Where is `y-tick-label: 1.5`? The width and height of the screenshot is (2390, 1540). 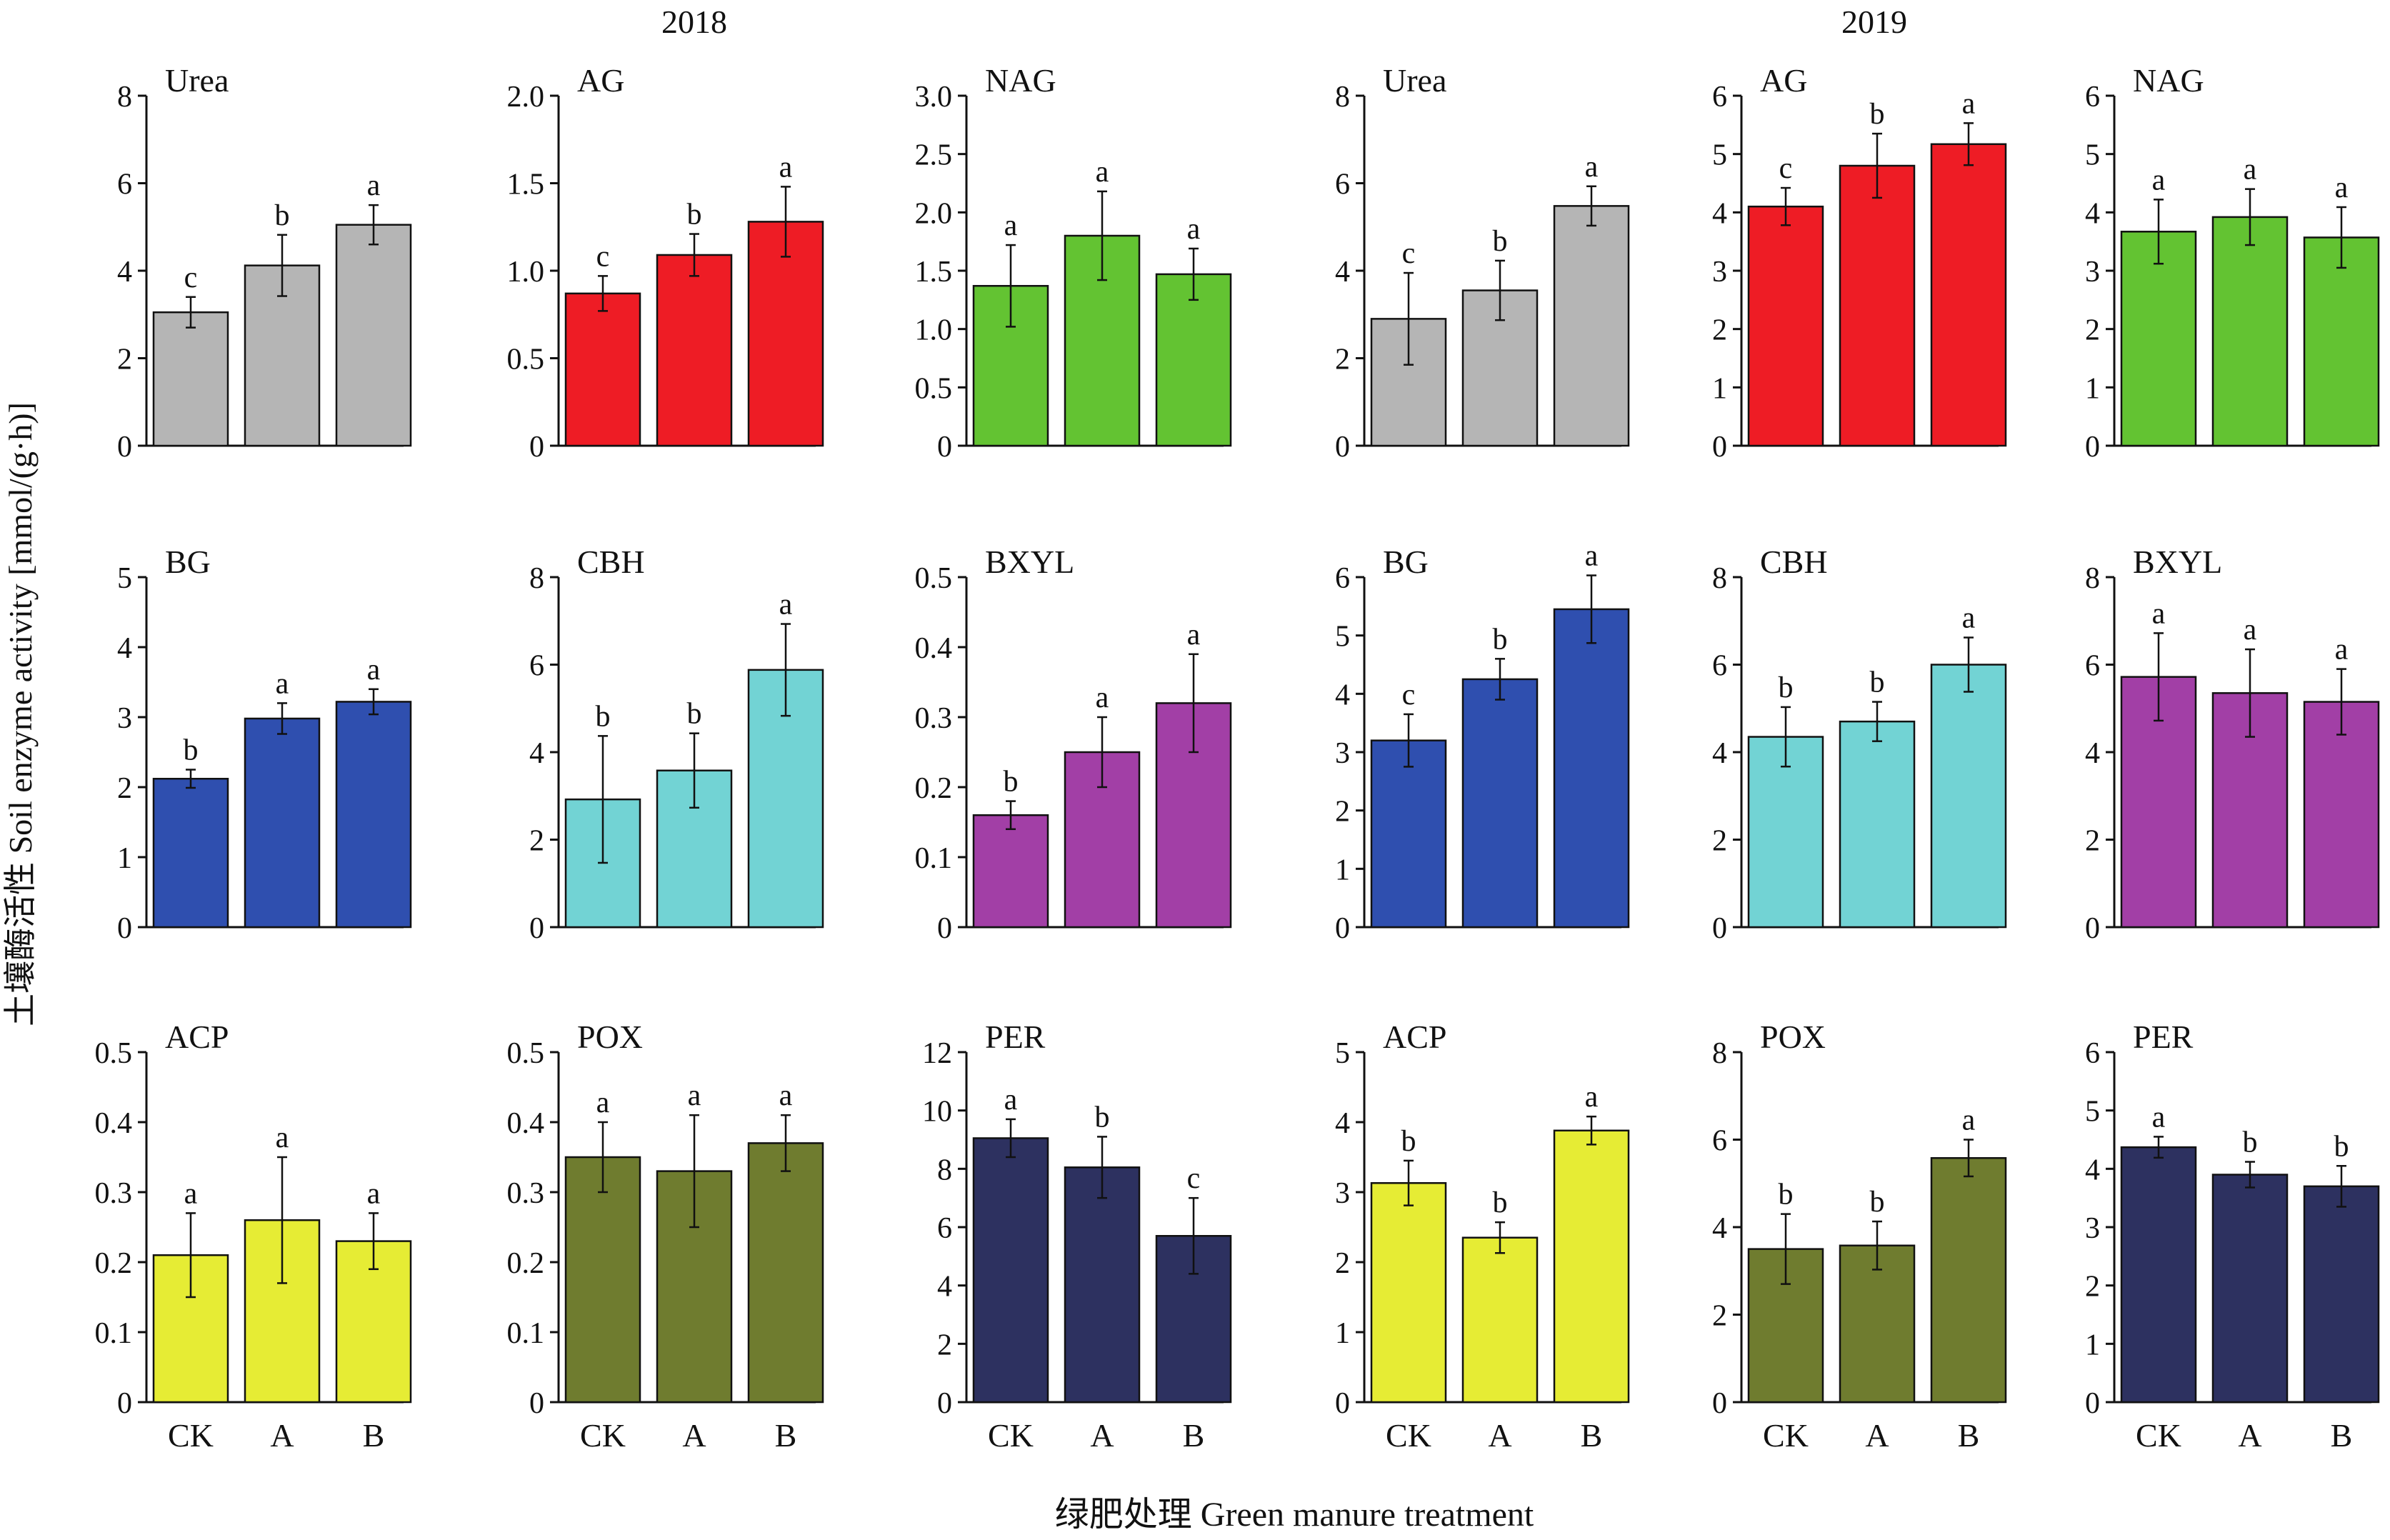 y-tick-label: 1.5 is located at coordinates (934, 272).